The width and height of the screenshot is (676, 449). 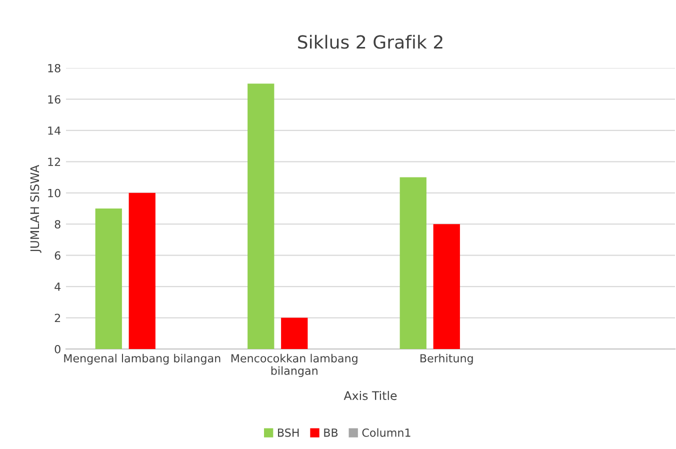 I want to click on y-tick-label: 18, so click(x=54, y=68).